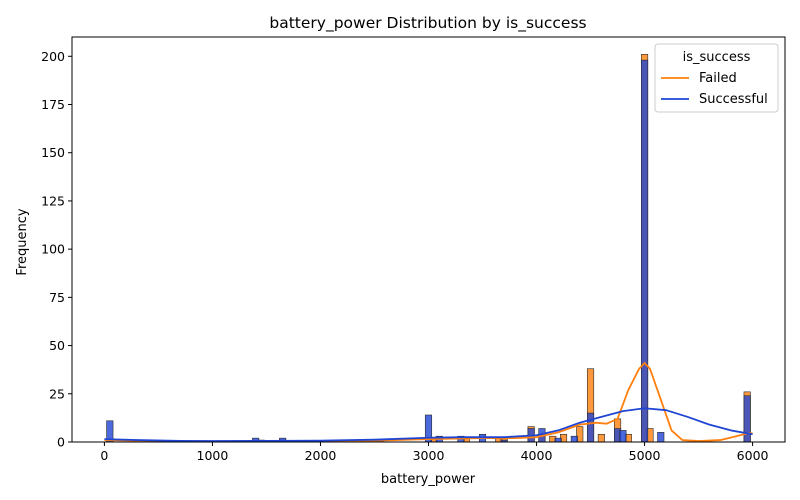 The width and height of the screenshot is (800, 500). I want to click on y-tick-label: 75, so click(57, 297).